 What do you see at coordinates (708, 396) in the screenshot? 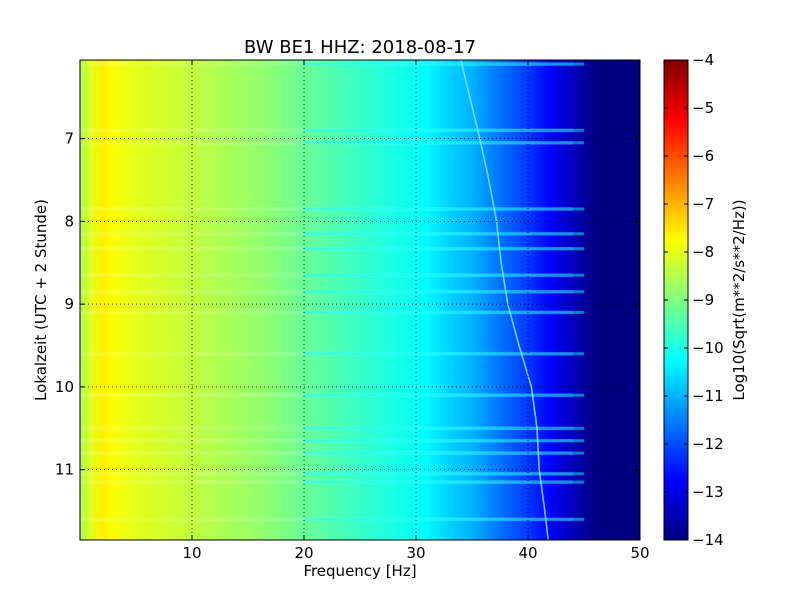
I see `colorbar-tick-label: −11` at bounding box center [708, 396].